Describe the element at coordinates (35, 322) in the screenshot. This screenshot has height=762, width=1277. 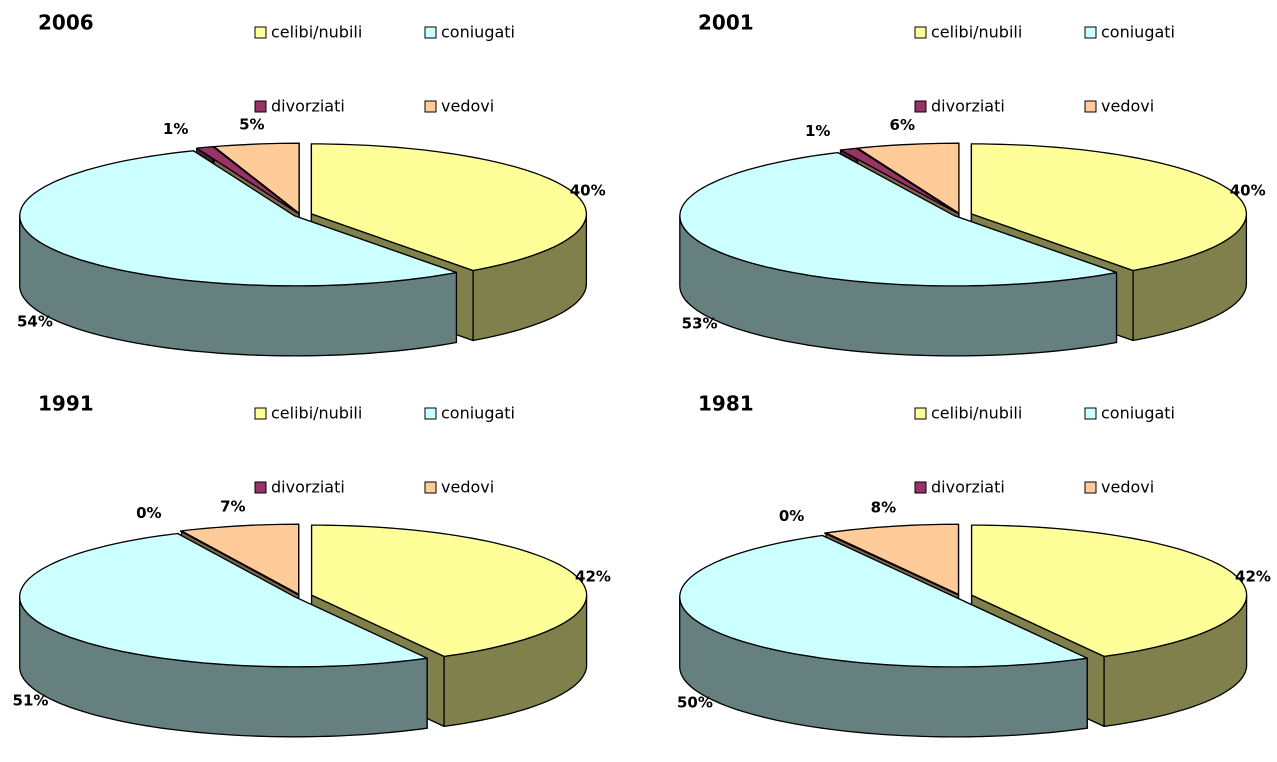
I see `data-label: 54%` at that location.